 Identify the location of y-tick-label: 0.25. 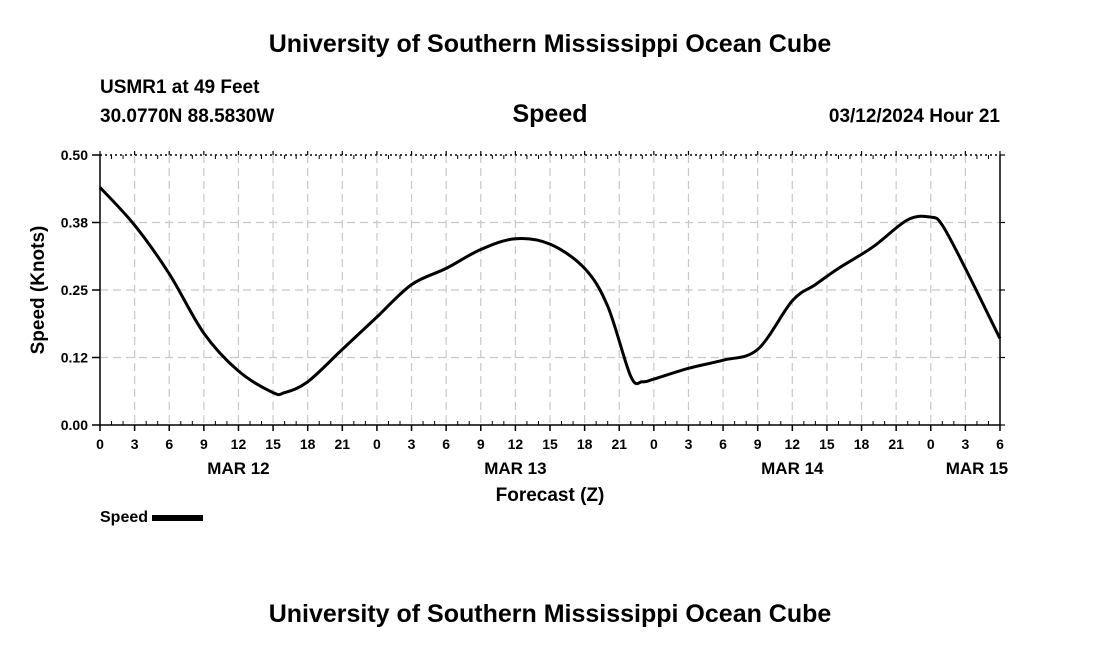
(74, 290).